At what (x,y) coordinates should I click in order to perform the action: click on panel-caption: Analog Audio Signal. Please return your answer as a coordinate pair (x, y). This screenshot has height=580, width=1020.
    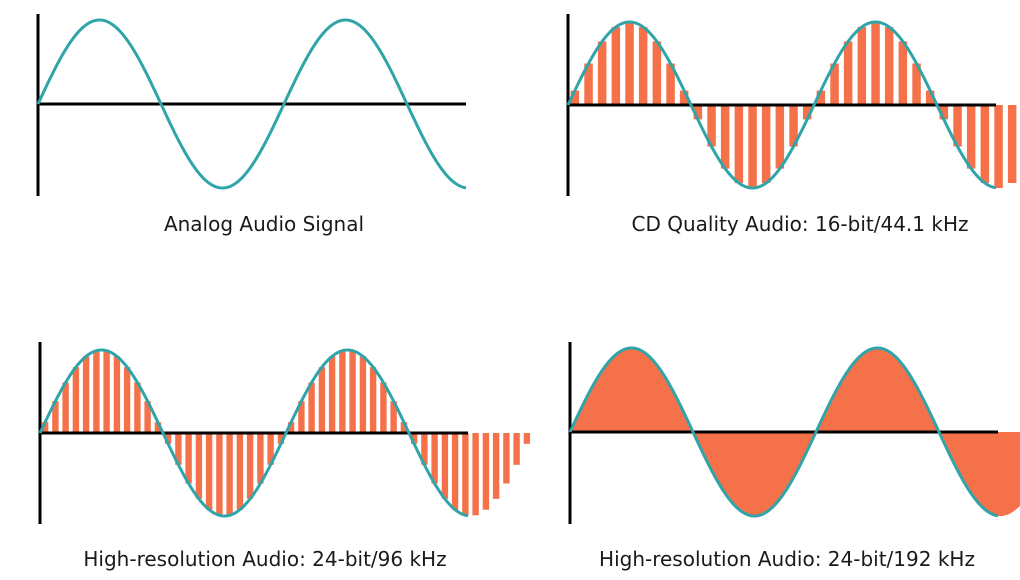
    Looking at the image, I should click on (264, 224).